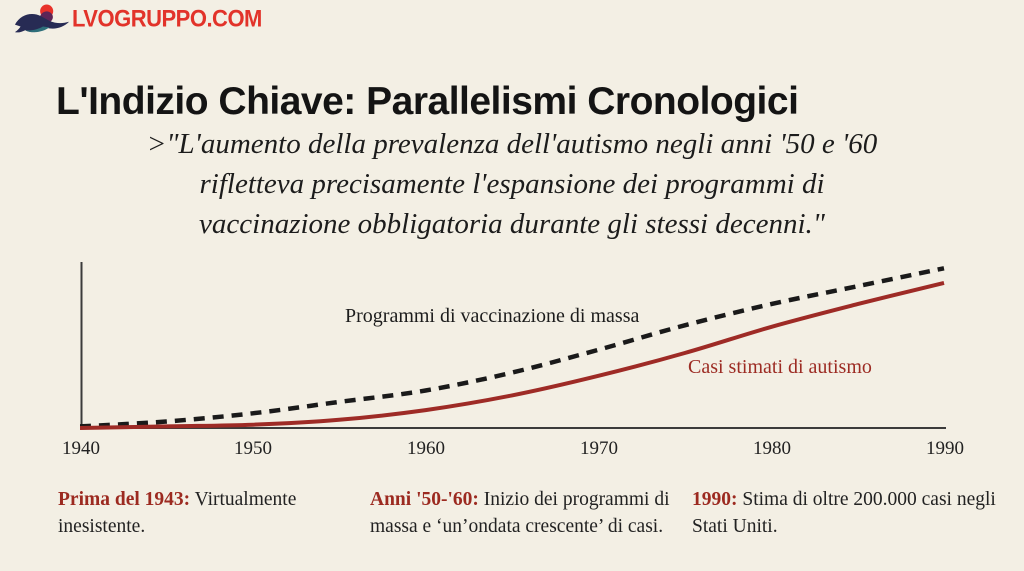  What do you see at coordinates (780, 367) in the screenshot?
I see `series-label-autism: Casi stimati di autismo` at bounding box center [780, 367].